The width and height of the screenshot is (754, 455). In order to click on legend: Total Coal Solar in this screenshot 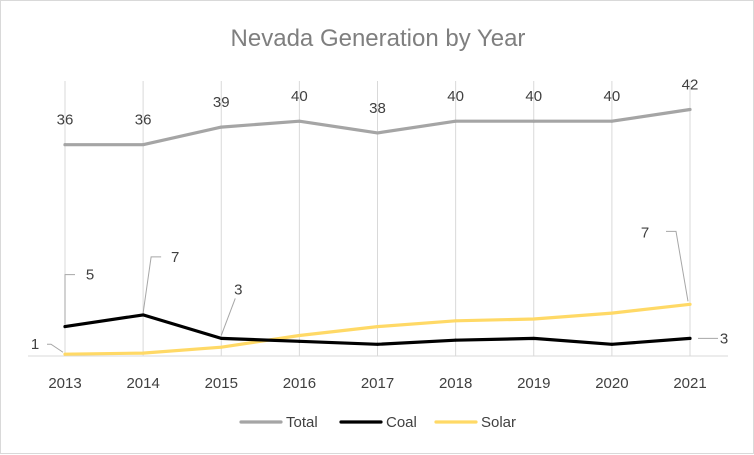, I will do `click(377, 422)`.